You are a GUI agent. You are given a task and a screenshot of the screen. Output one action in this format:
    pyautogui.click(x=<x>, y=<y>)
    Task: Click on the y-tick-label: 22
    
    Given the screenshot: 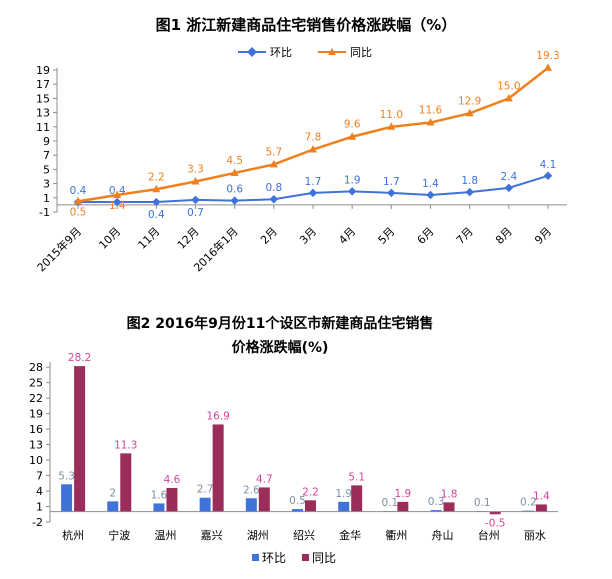 What is the action you would take?
    pyautogui.click(x=36, y=398)
    